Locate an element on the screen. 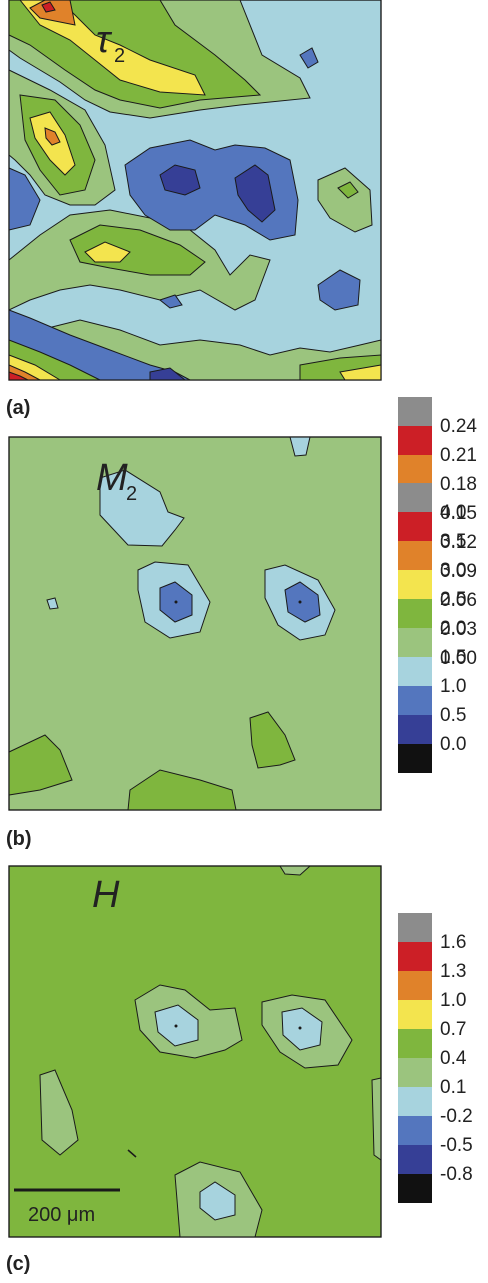 Image resolution: width=488 pixels, height=1283 pixels. variable-label-a: τ is located at coordinates (104, 40).